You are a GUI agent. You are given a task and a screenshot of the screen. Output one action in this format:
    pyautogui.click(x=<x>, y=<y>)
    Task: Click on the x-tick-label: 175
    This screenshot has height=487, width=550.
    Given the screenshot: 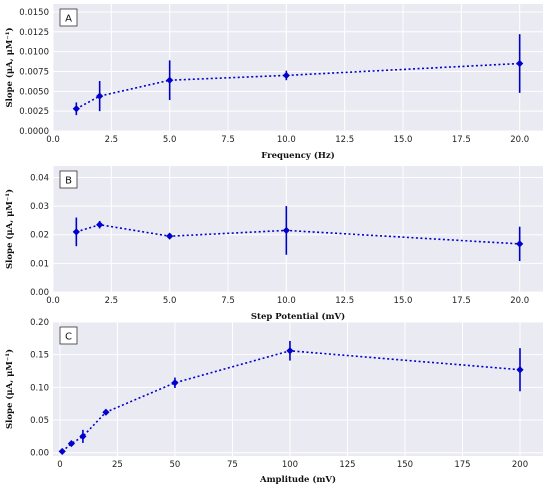 What is the action you would take?
    pyautogui.click(x=462, y=465)
    